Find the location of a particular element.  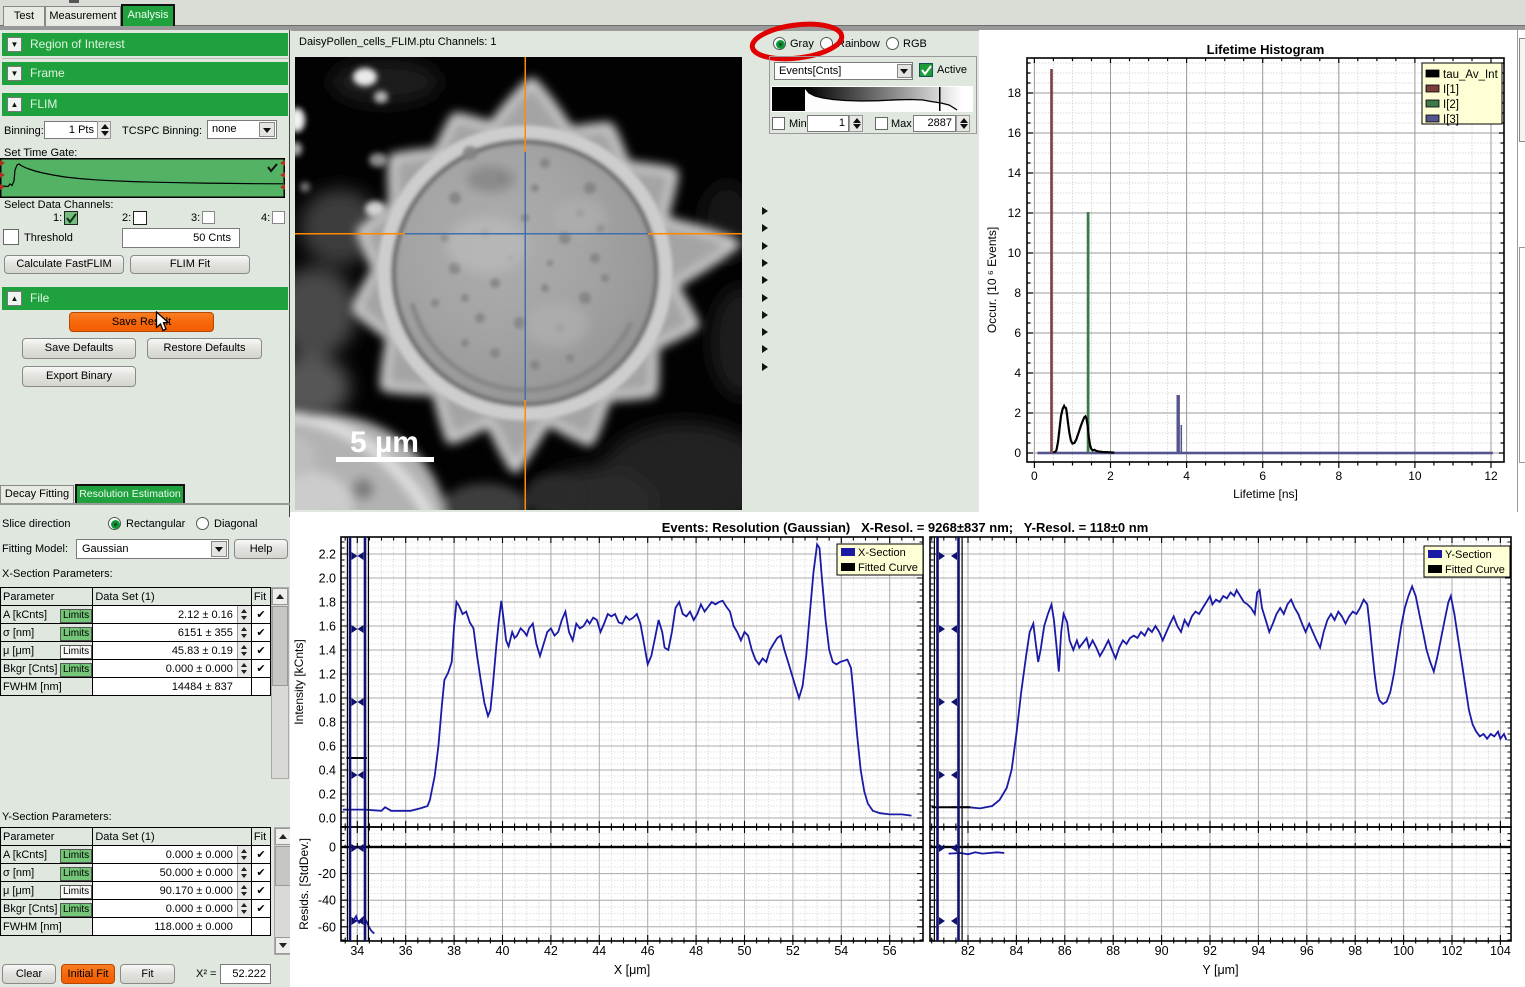

svg-text: 14 is located at coordinates (1015, 173).